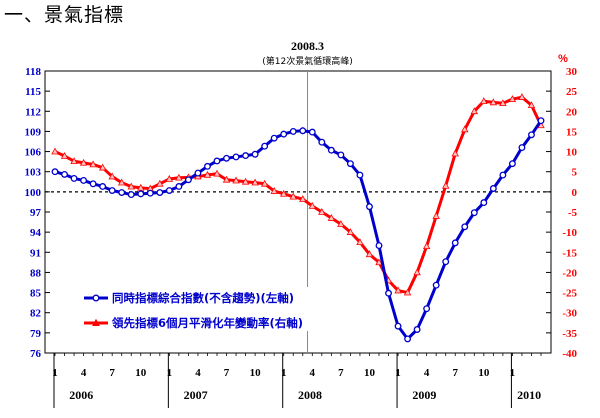 This screenshot has width=600, height=418. What do you see at coordinates (569, 354) in the screenshot?
I see `right-tick-label: -40` at bounding box center [569, 354].